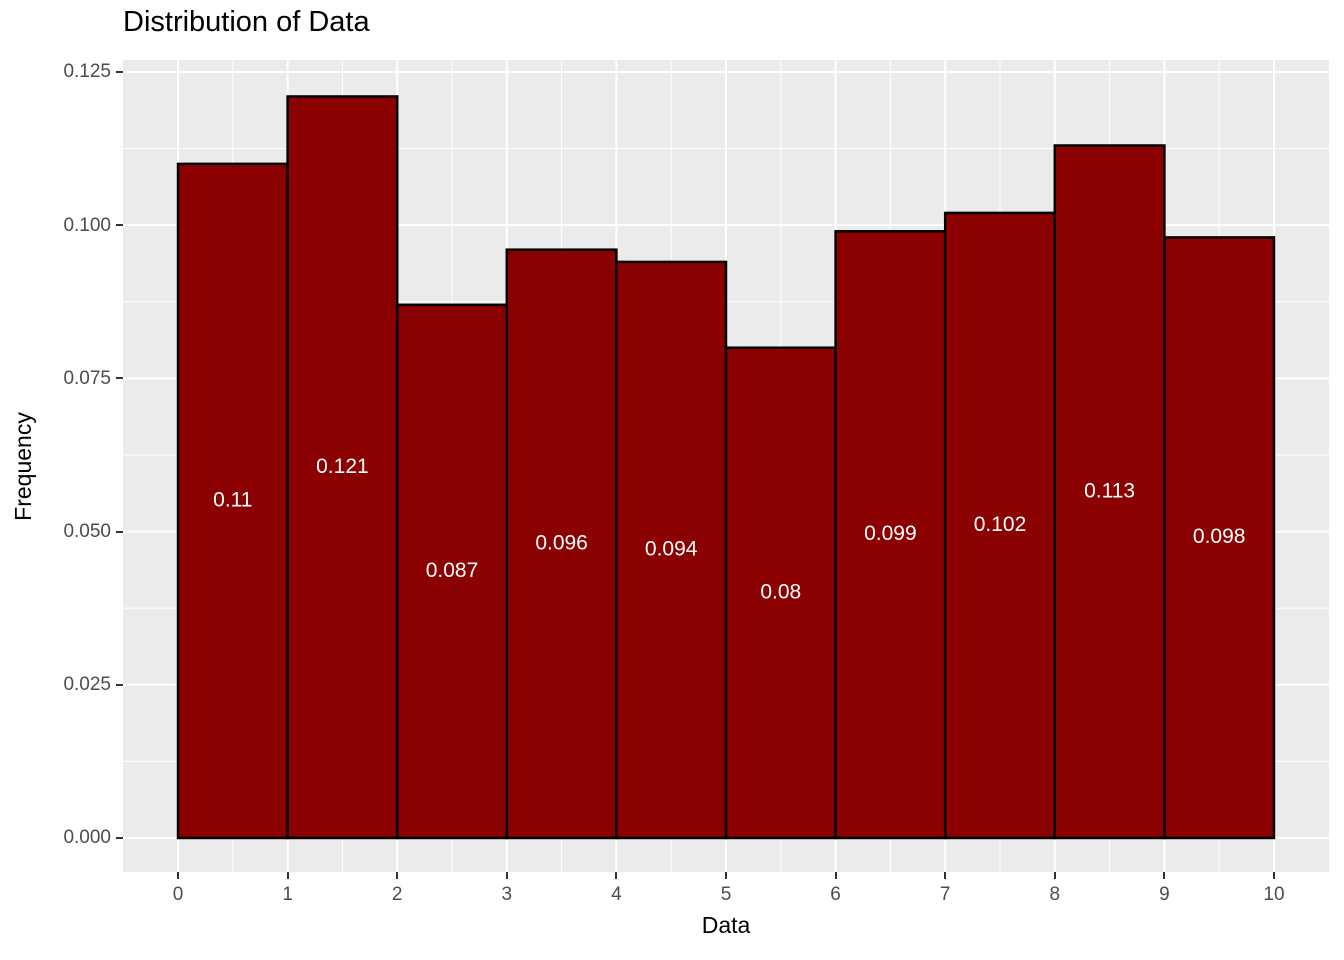 This screenshot has width=1344, height=960. Describe the element at coordinates (507, 894) in the screenshot. I see `x-tick-label: 3` at that location.